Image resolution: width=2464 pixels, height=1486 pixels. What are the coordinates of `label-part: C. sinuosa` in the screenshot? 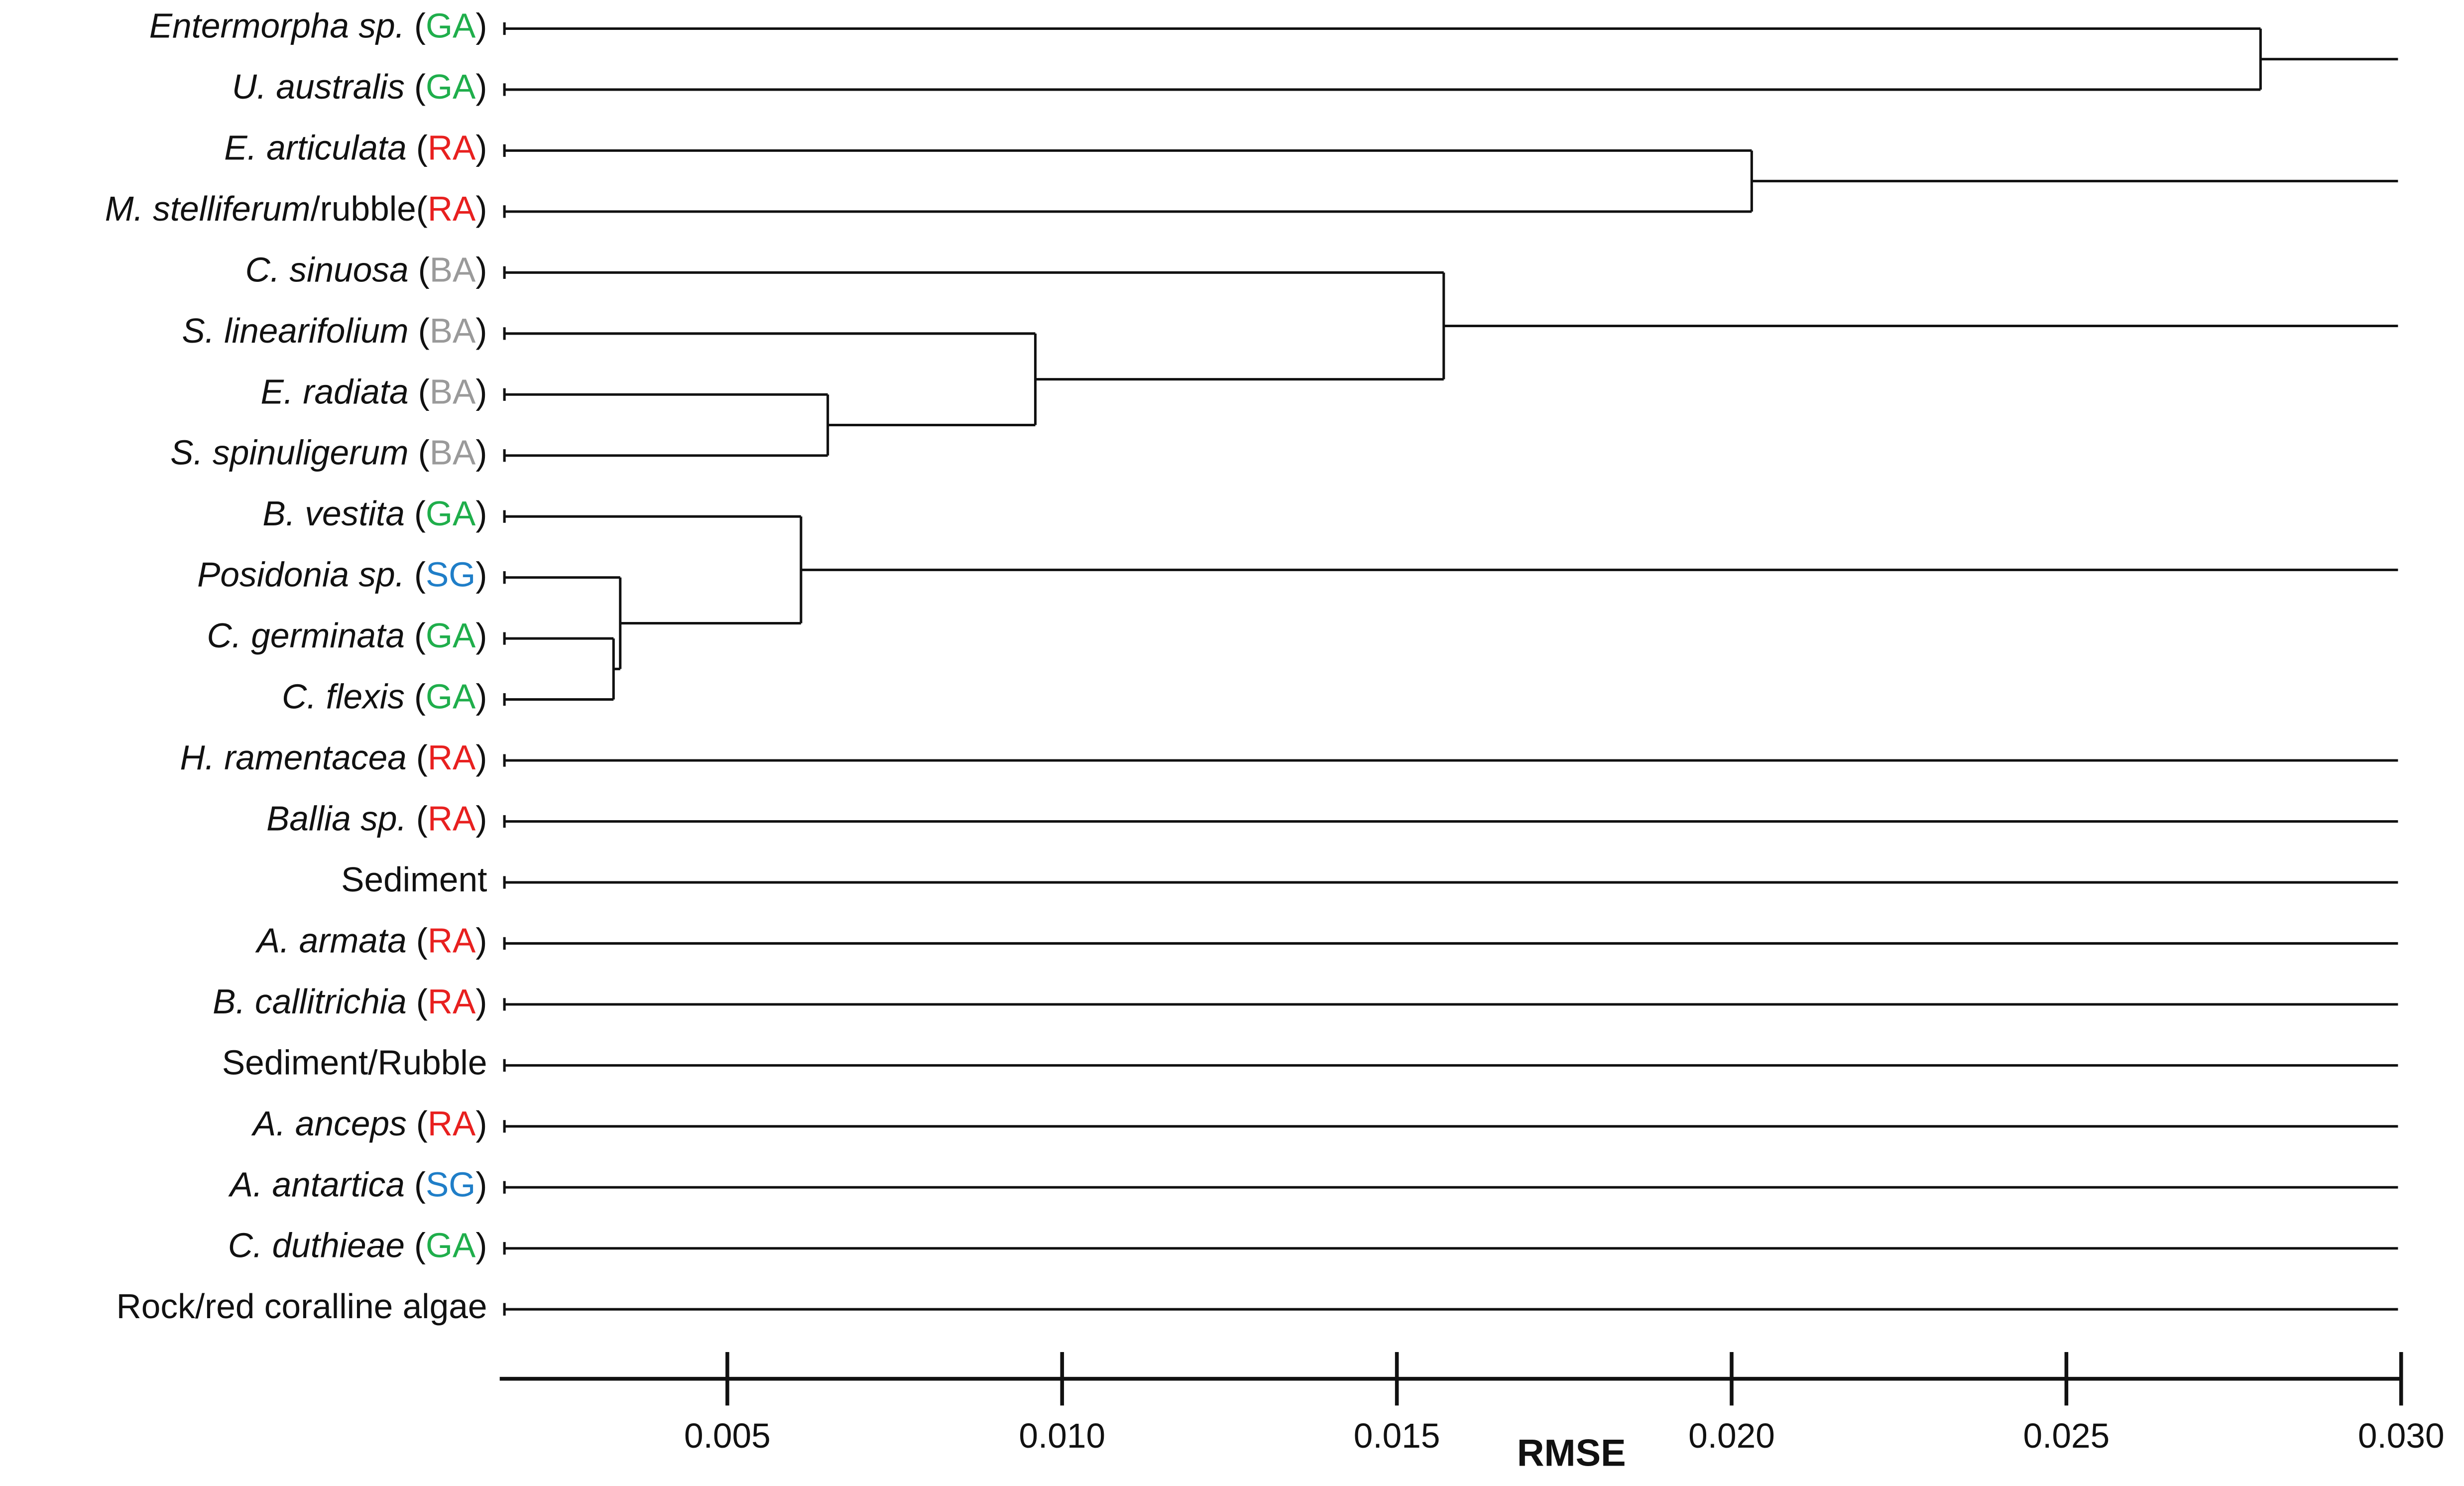 It's located at (327, 269).